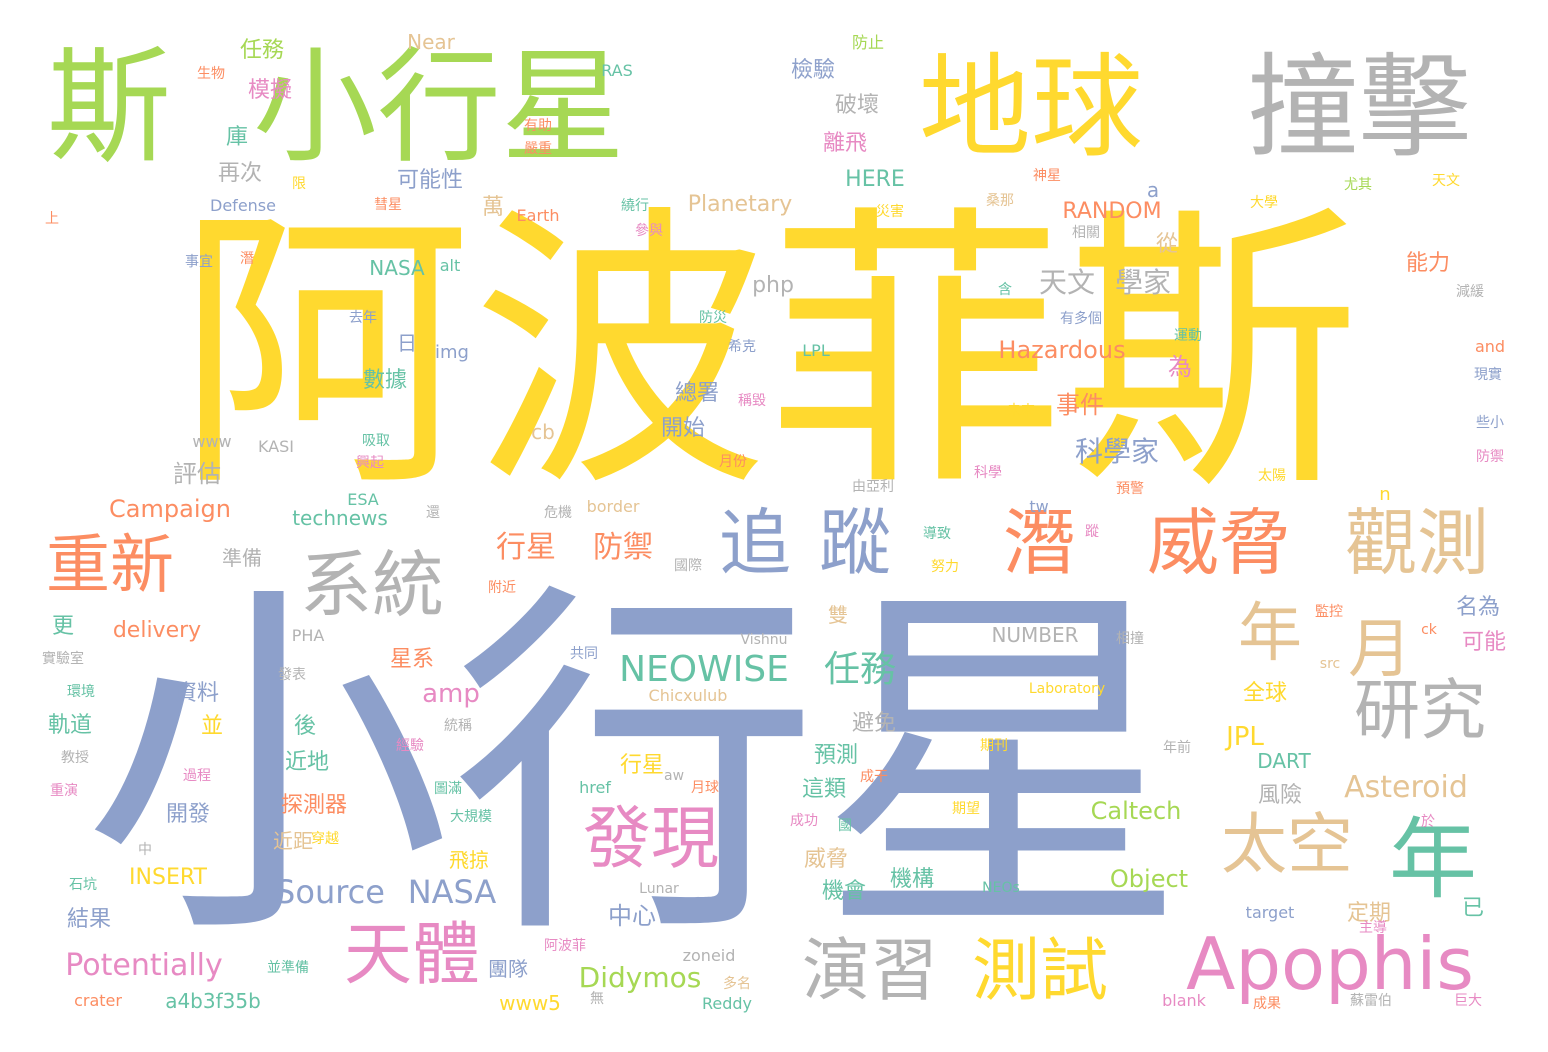  What do you see at coordinates (433, 513) in the screenshot?
I see `word-150: 還` at bounding box center [433, 513].